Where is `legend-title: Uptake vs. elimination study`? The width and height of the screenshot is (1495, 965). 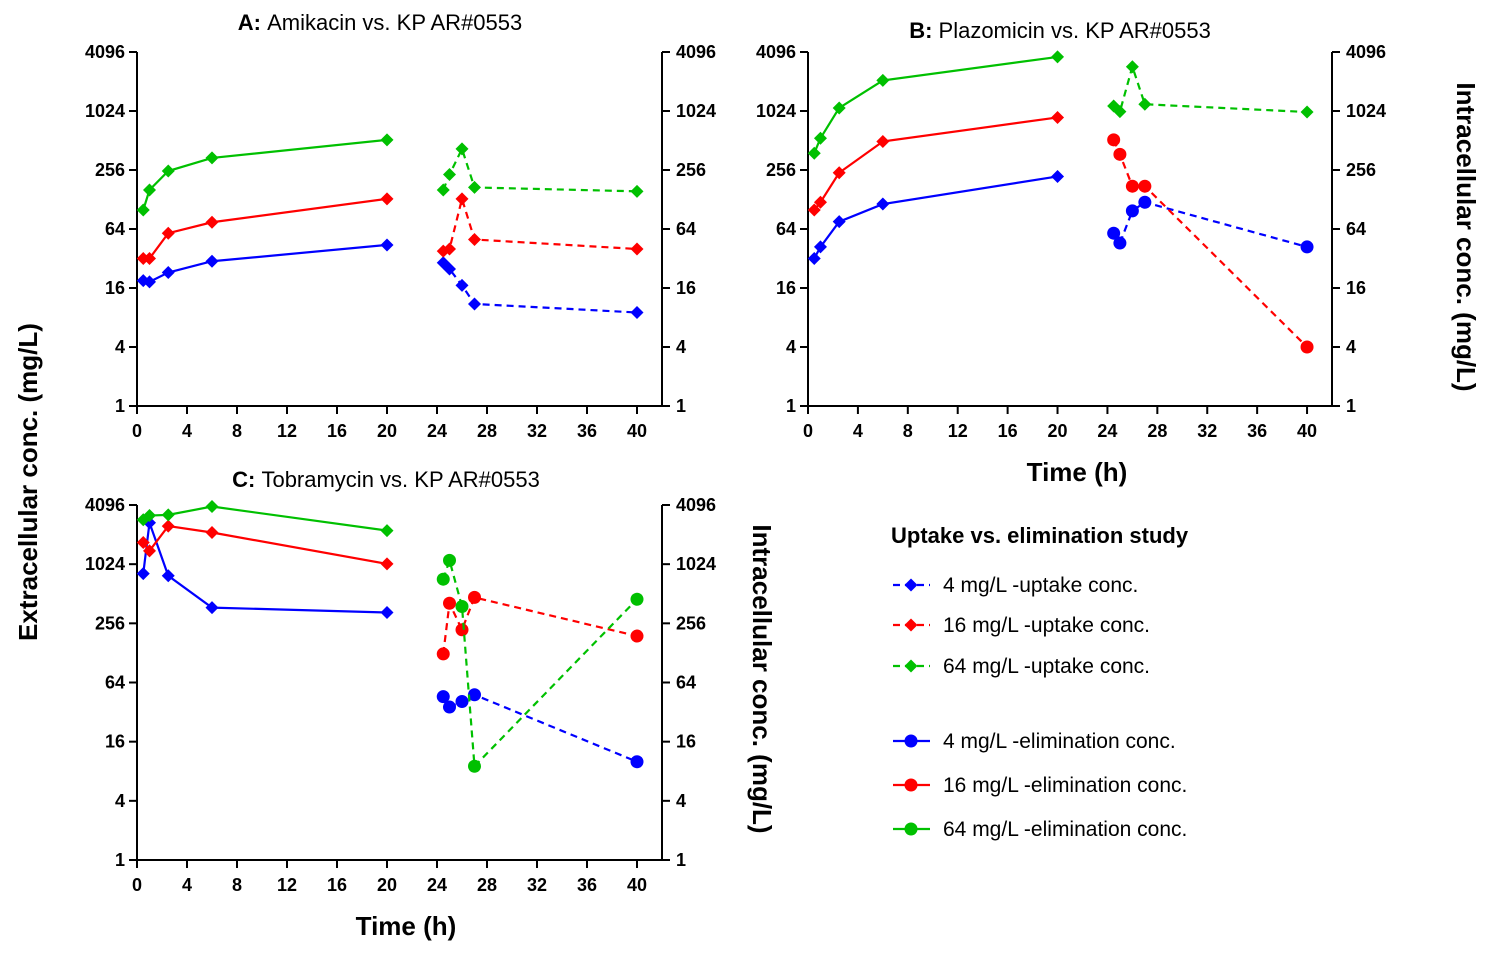
legend-title: Uptake vs. elimination study is located at coordinates (1040, 535).